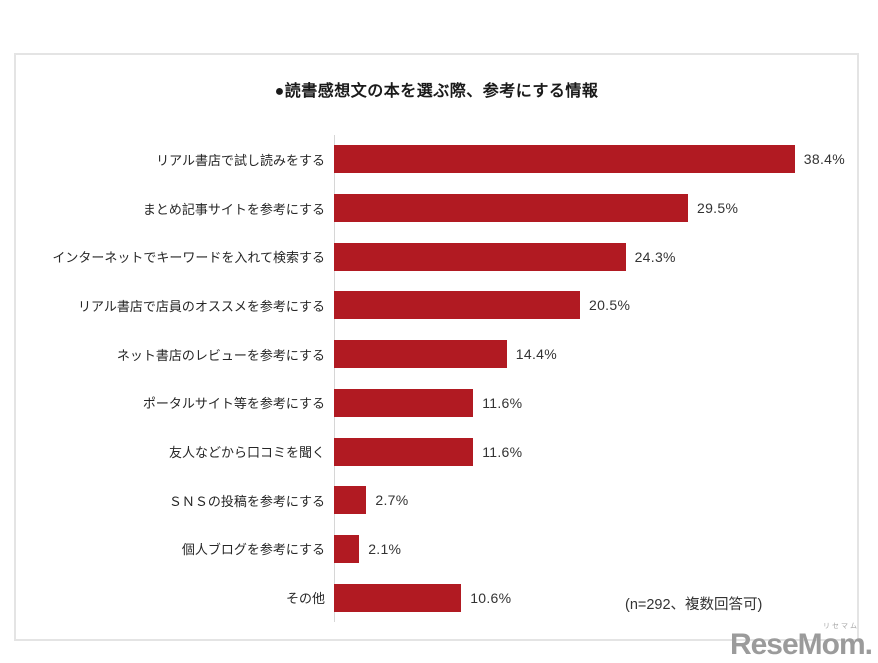 The width and height of the screenshot is (878, 663). I want to click on bar-row: その他 10.6%, so click(436, 597).